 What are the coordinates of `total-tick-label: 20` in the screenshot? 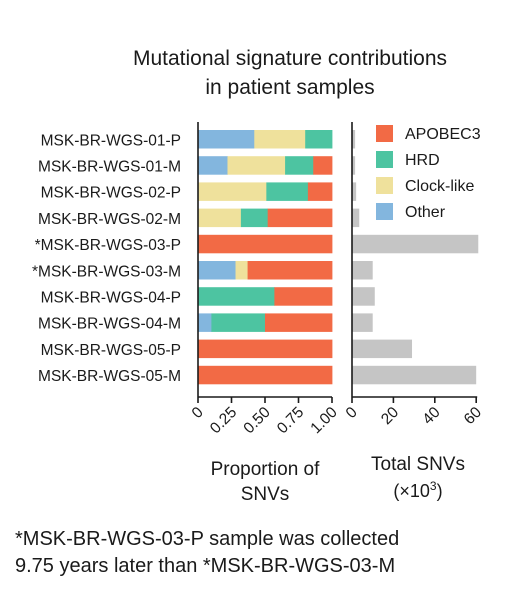 It's located at (390, 416).